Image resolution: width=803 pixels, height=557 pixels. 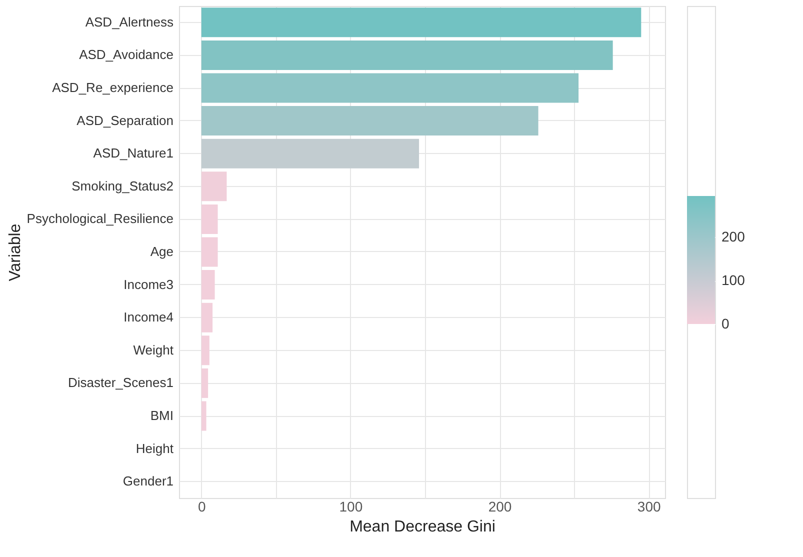 What do you see at coordinates (133, 153) in the screenshot?
I see `y-tick-label: ASD_Nature1` at bounding box center [133, 153].